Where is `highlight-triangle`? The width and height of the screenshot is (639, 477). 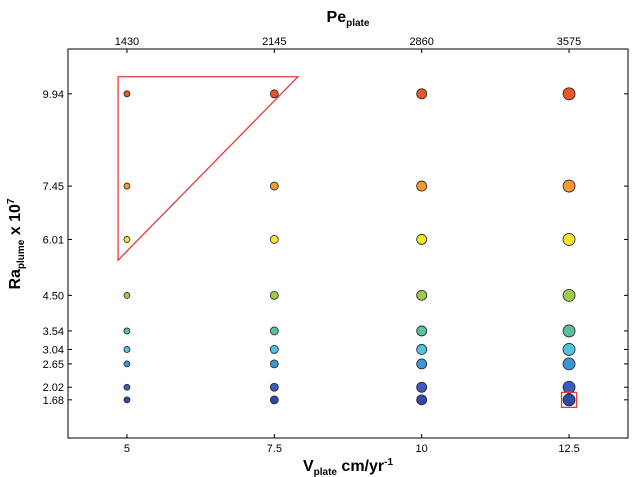
highlight-triangle is located at coordinates (208, 169).